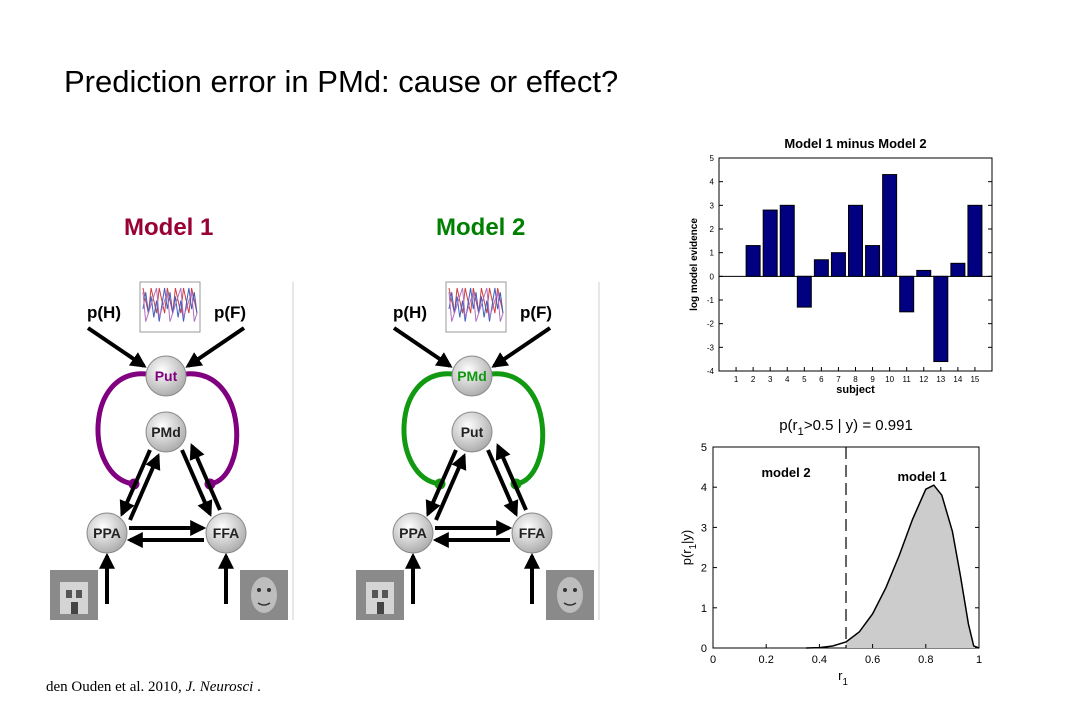  I want to click on model-2-diagram: p(H) p(F) PMd Put PPA FFA, so click(478, 450).